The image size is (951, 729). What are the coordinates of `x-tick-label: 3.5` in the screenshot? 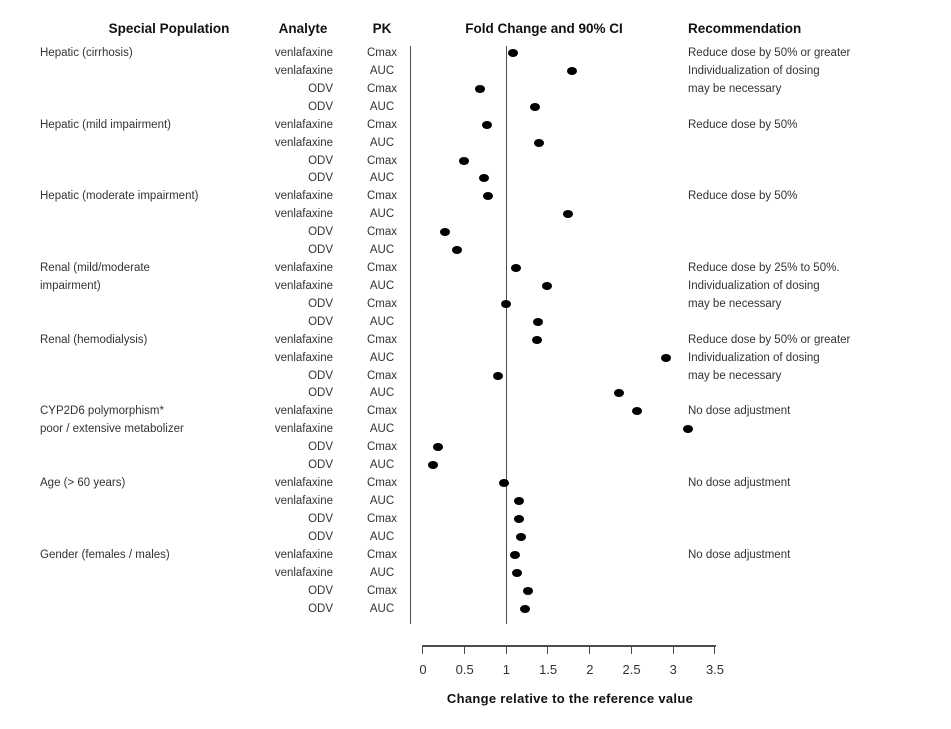 It's located at (715, 669).